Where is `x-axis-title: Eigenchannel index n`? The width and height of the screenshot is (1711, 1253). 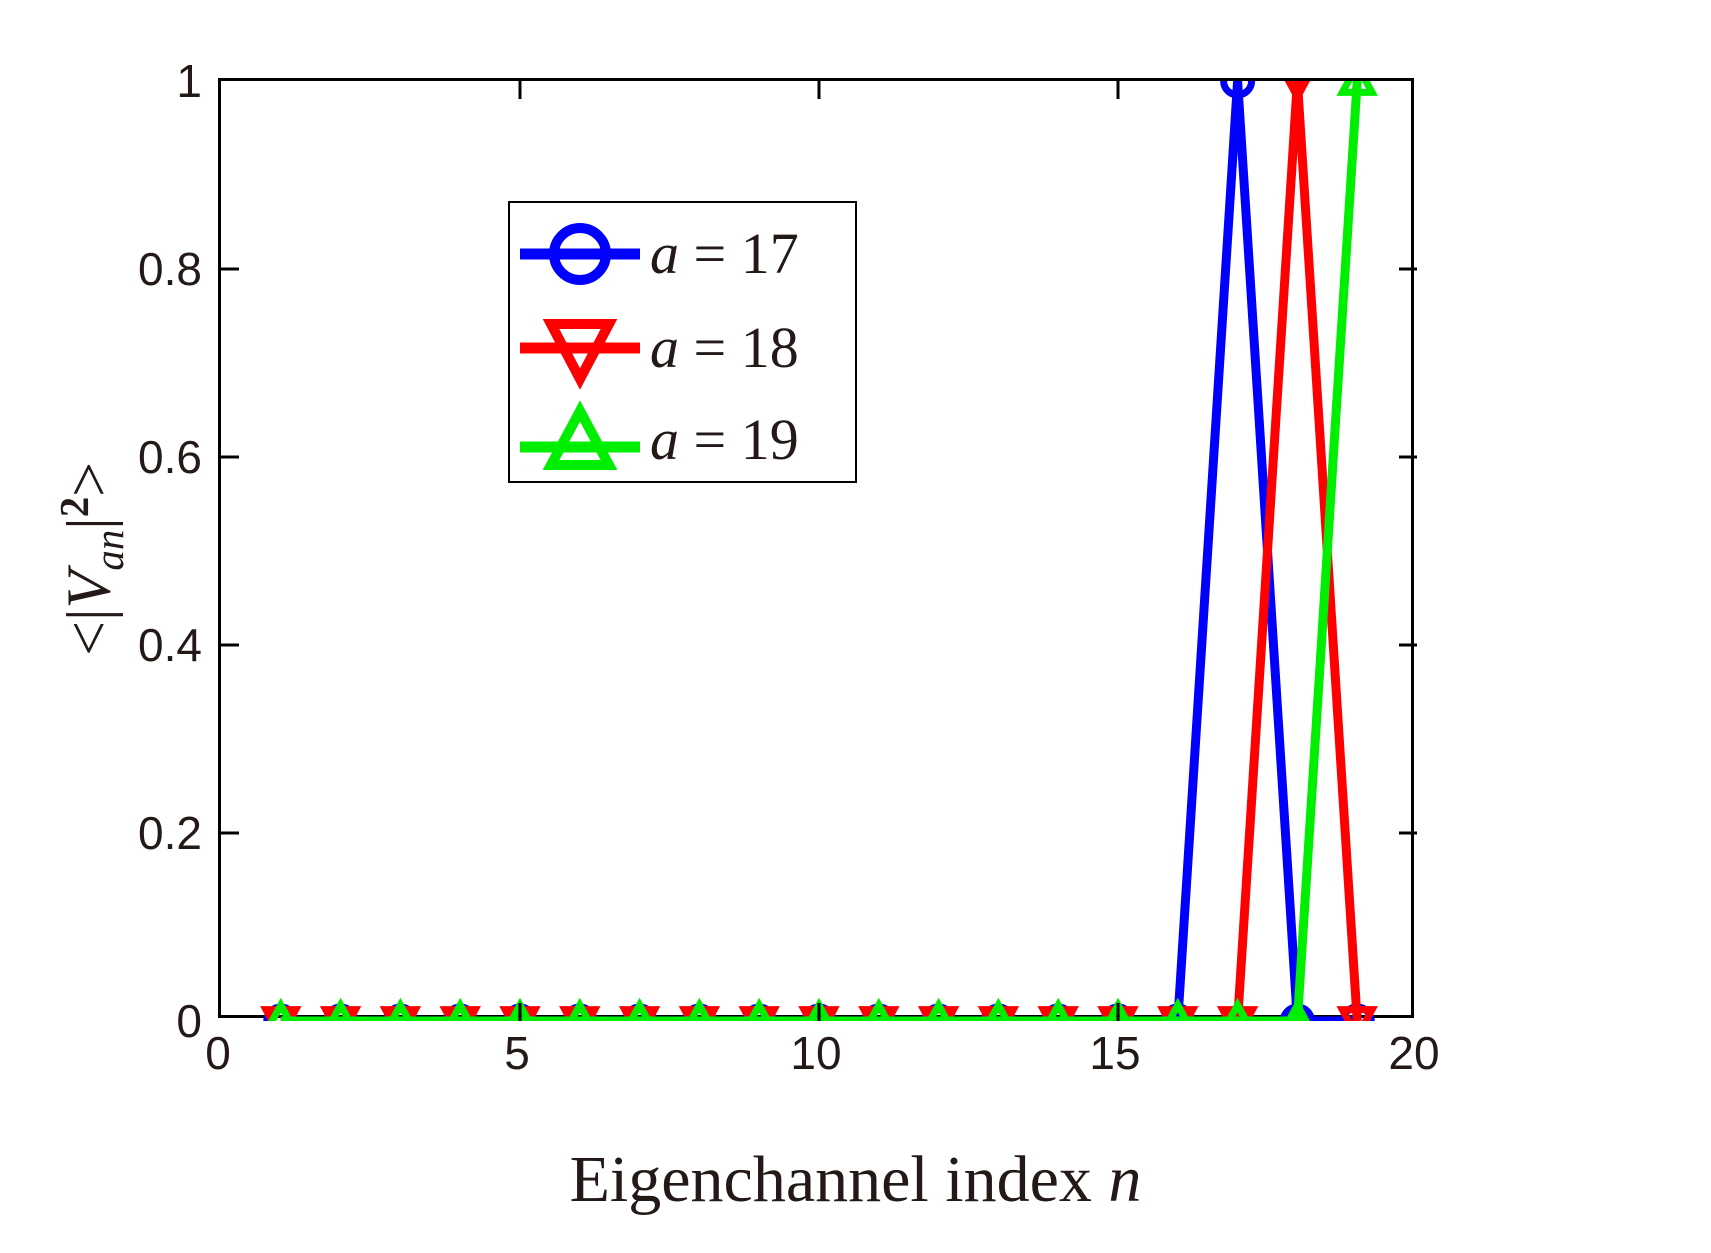 x-axis-title: Eigenchannel index n is located at coordinates (855, 1180).